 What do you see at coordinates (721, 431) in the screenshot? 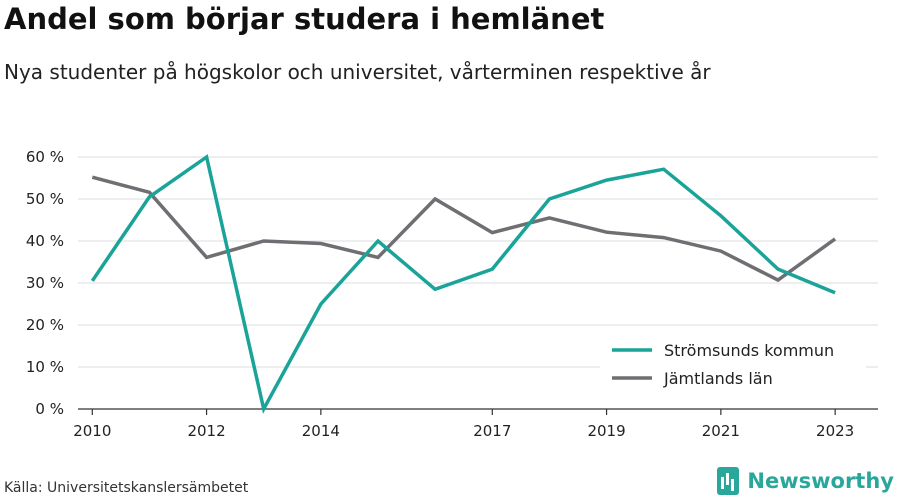
I see `x-tick-label: 2021` at bounding box center [721, 431].